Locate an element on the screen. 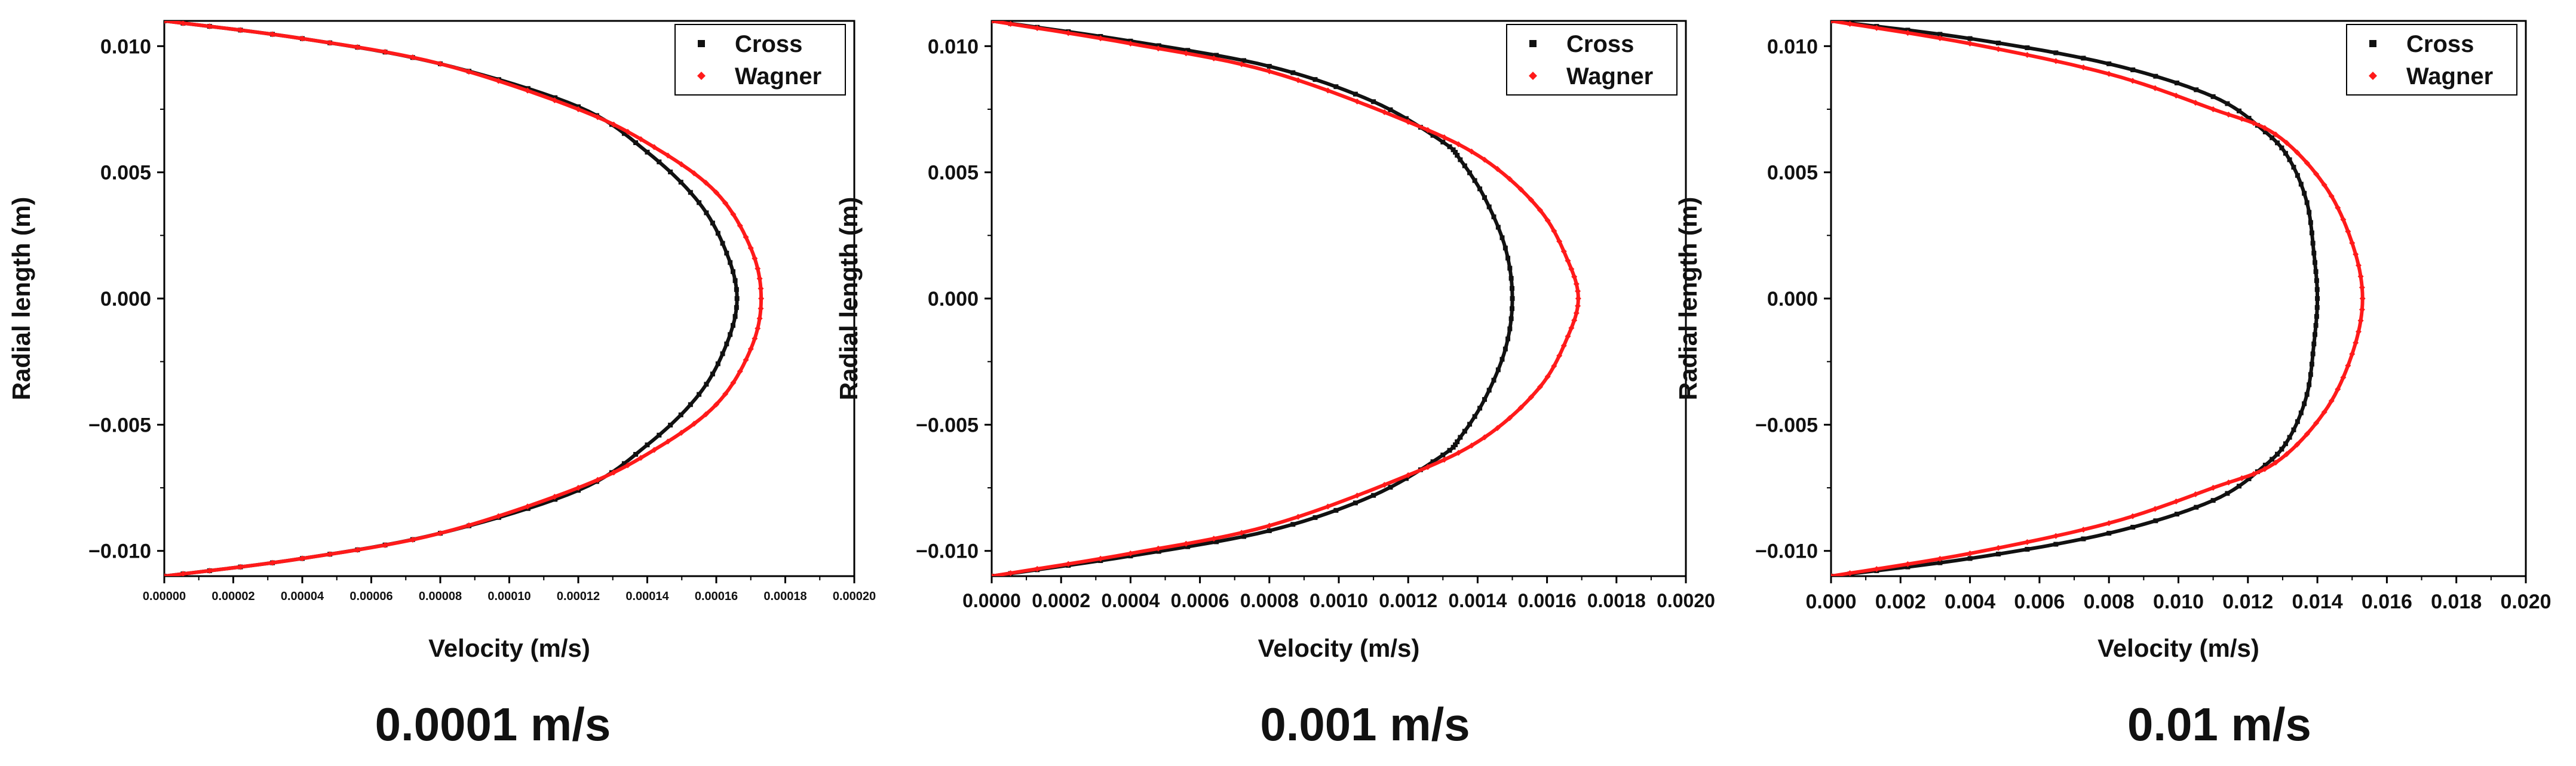 This screenshot has height=766, width=2576. y-tick-label: 0.005 is located at coordinates (1793, 173).